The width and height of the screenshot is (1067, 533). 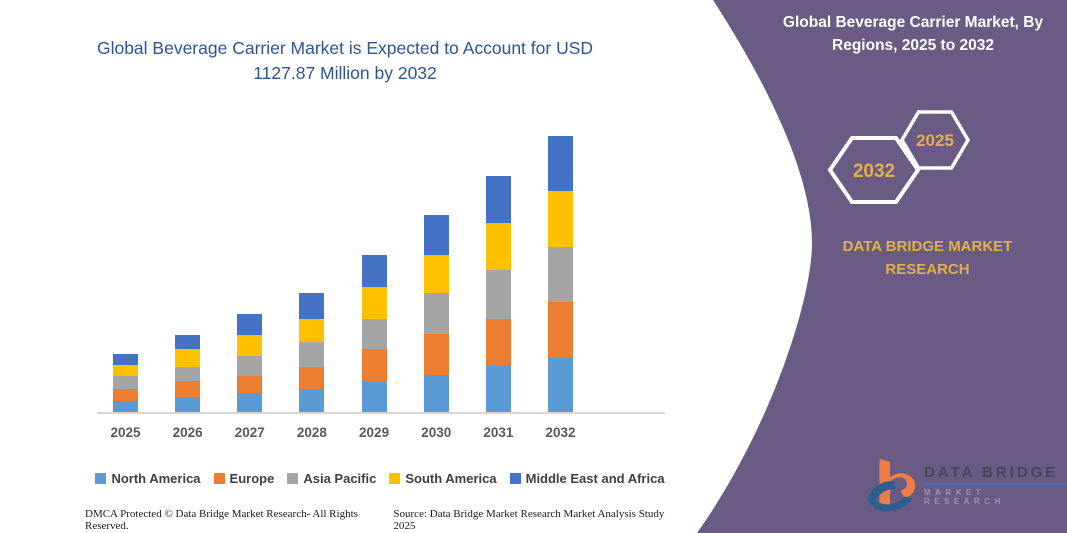 What do you see at coordinates (560, 432) in the screenshot?
I see `x-axis-tick-label: 2032` at bounding box center [560, 432].